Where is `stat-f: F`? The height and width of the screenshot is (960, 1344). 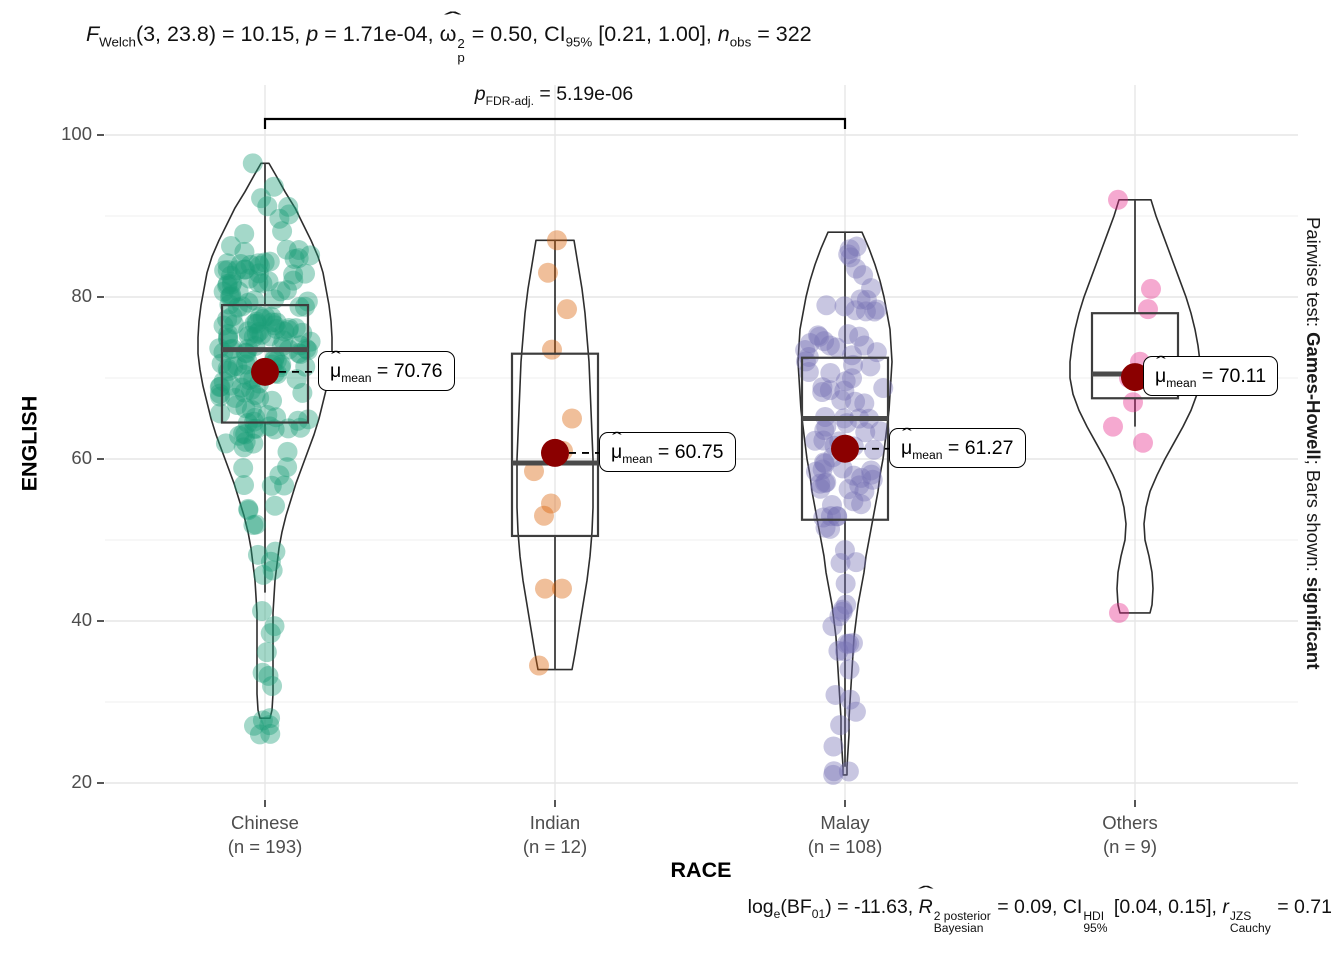
stat-f: F is located at coordinates (93, 34).